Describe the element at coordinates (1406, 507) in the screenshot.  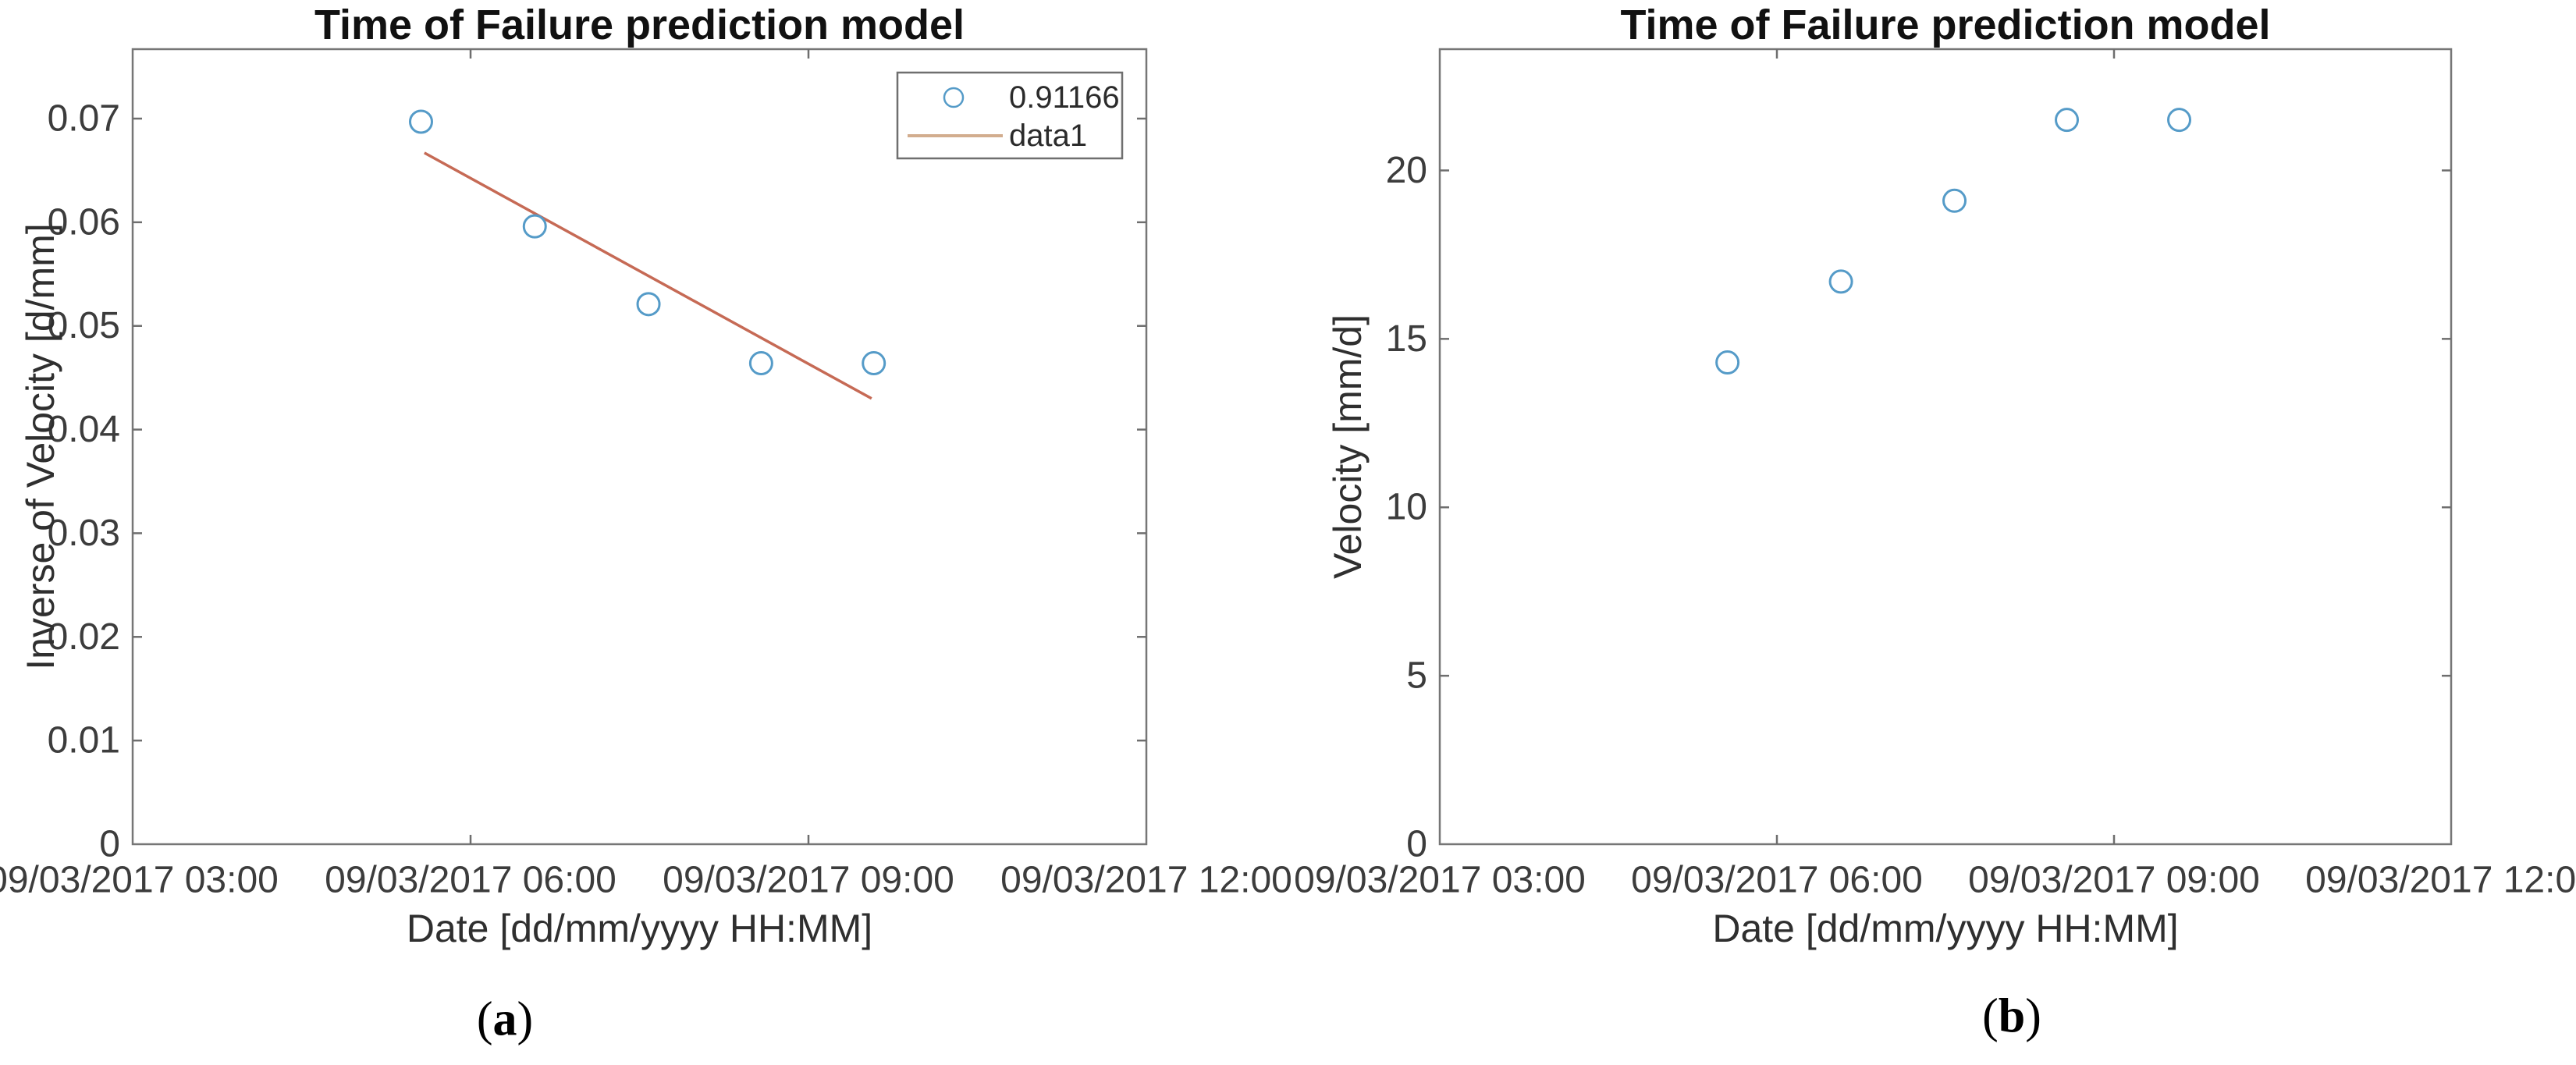
I see `y-tick-label: 10` at that location.